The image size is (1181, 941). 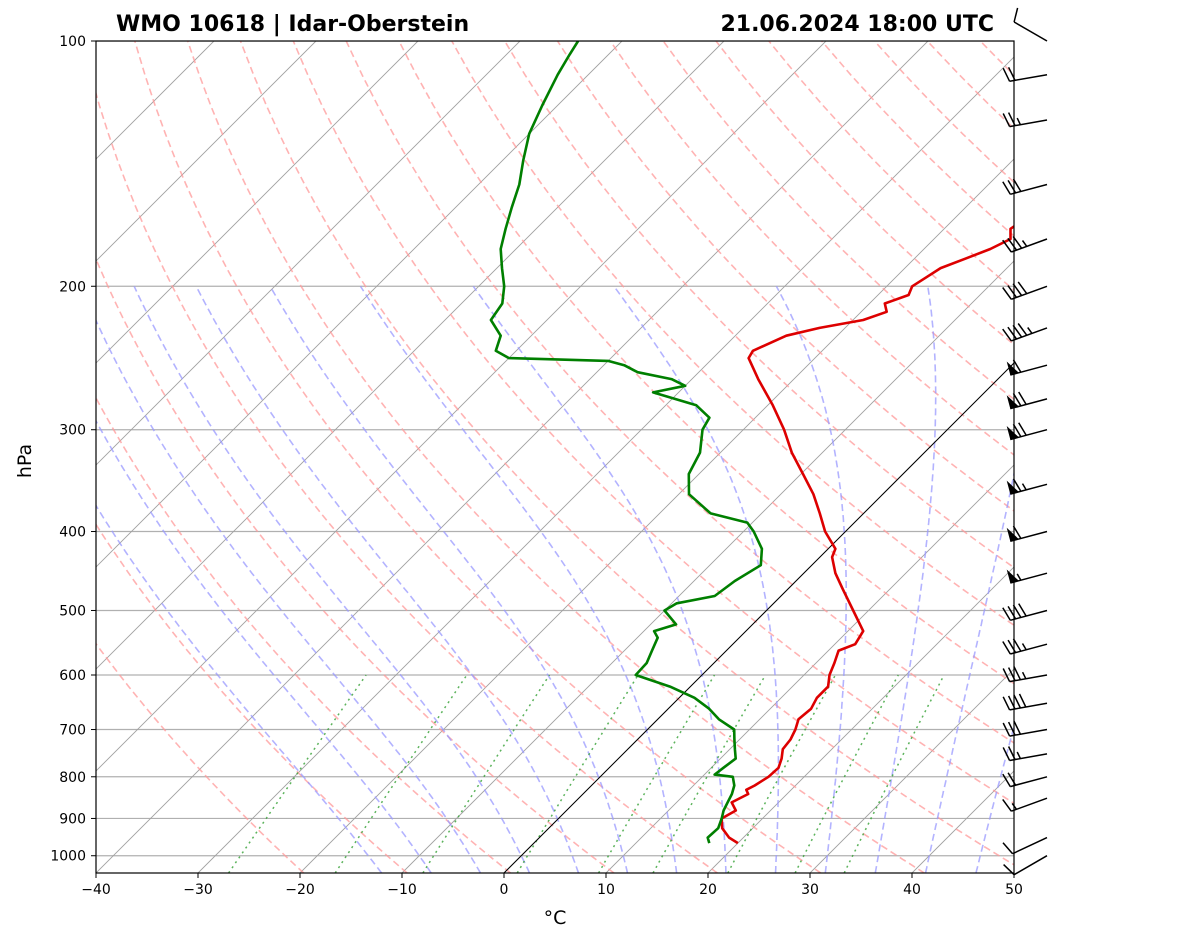 What do you see at coordinates (708, 890) in the screenshot?
I see `x-tick-label-20: 20` at bounding box center [708, 890].